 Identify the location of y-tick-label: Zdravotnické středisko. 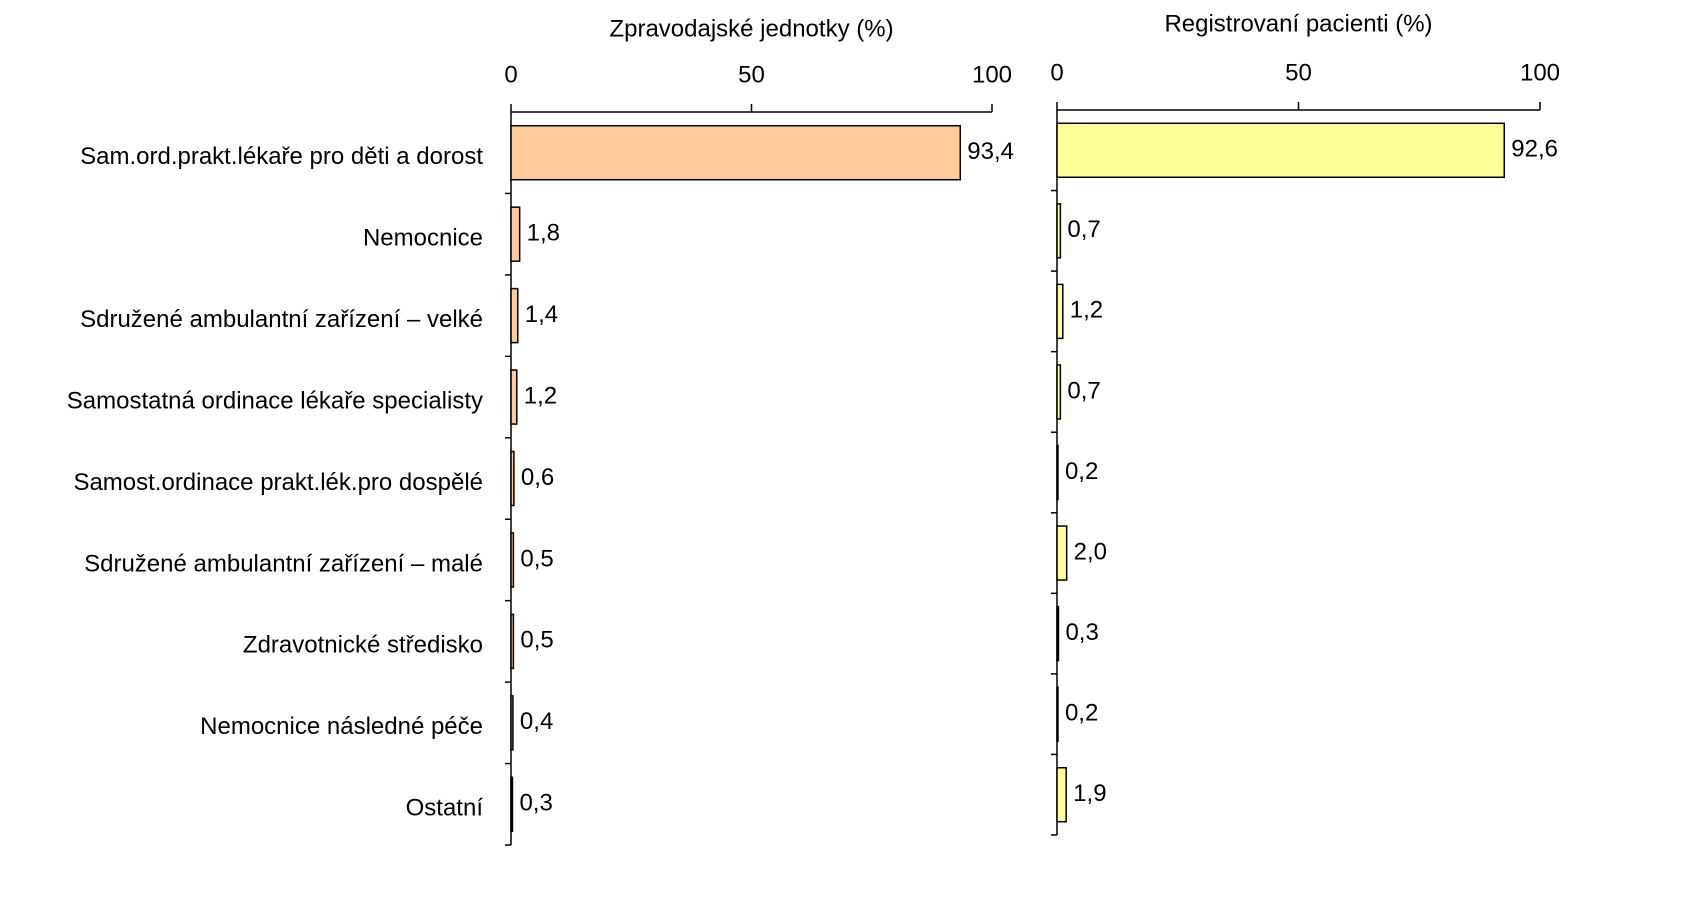
(363, 645).